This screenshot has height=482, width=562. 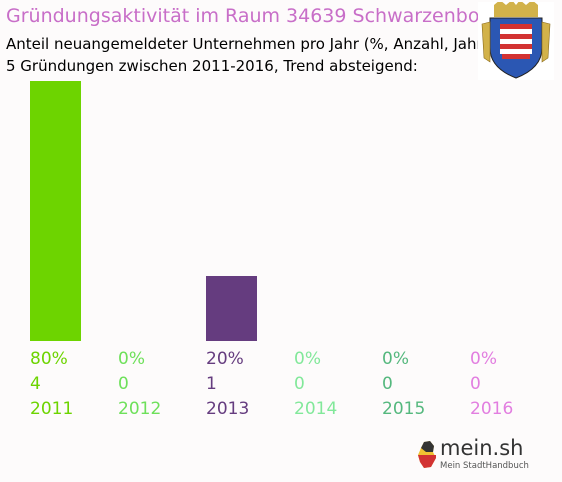 What do you see at coordinates (131, 359) in the screenshot?
I see `percent-label-2012: 0%` at bounding box center [131, 359].